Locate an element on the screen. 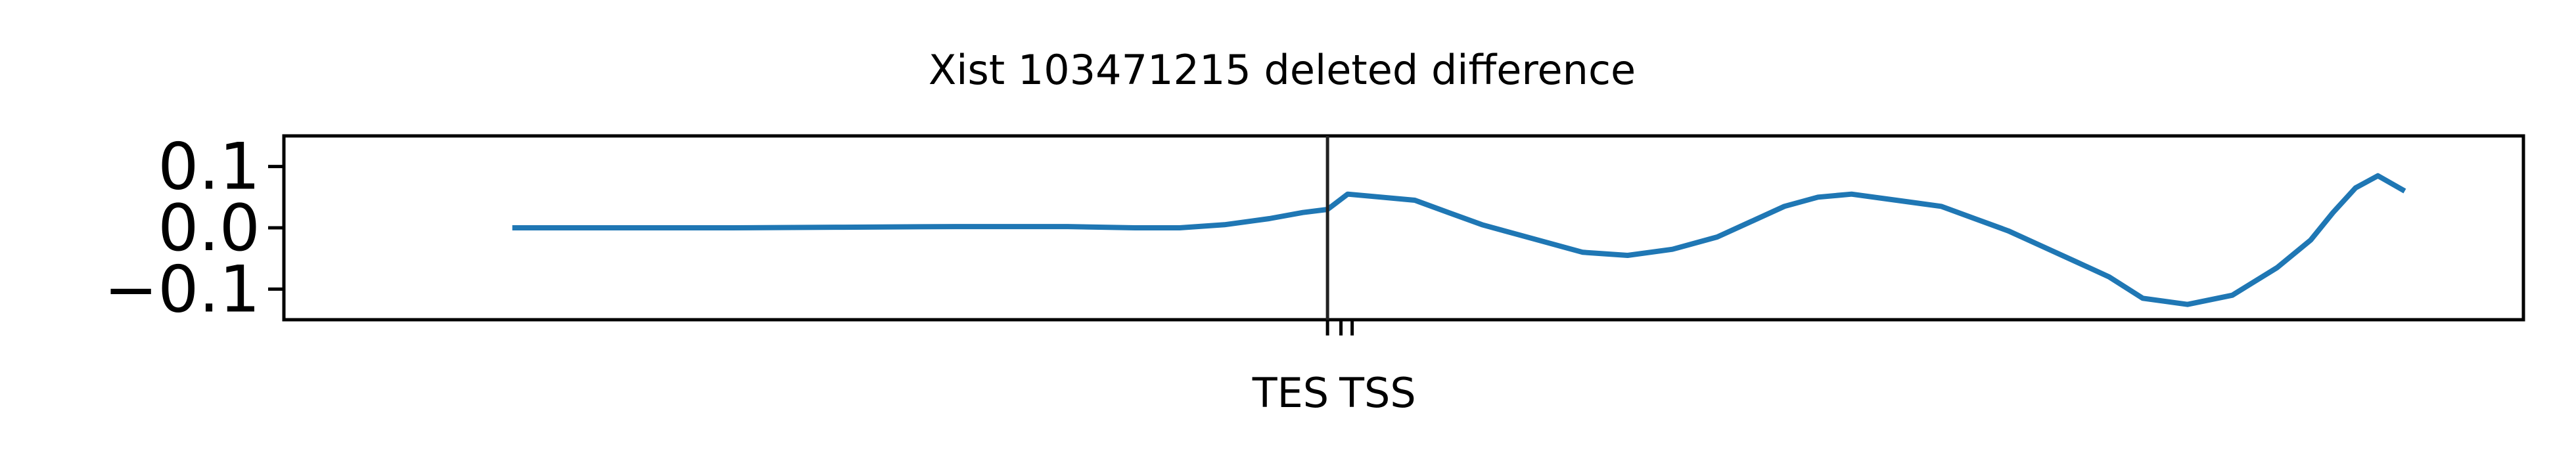 The height and width of the screenshot is (474, 2576). chart-title: Xist 103471215 deleted difference is located at coordinates (1282, 70).